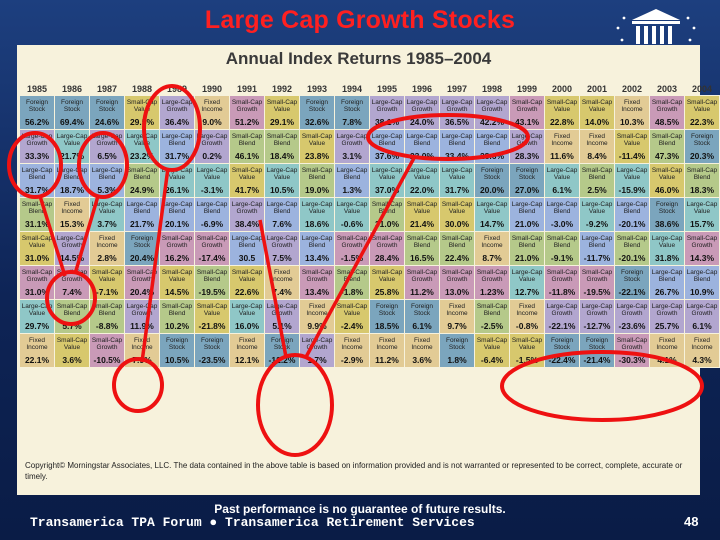 The width and height of the screenshot is (720, 540). Describe the element at coordinates (177, 292) in the screenshot. I see `cell-return: 14.5%` at that location.